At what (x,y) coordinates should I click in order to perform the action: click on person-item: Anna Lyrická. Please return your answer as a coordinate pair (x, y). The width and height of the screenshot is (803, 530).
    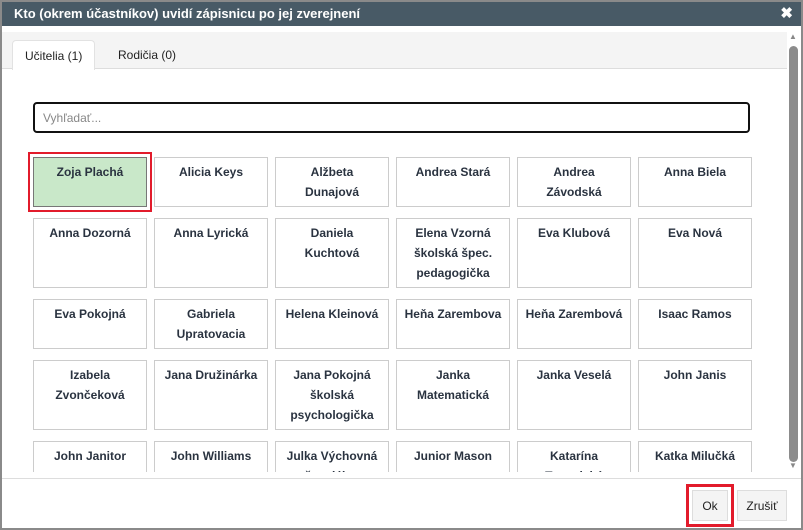
    Looking at the image, I should click on (211, 253).